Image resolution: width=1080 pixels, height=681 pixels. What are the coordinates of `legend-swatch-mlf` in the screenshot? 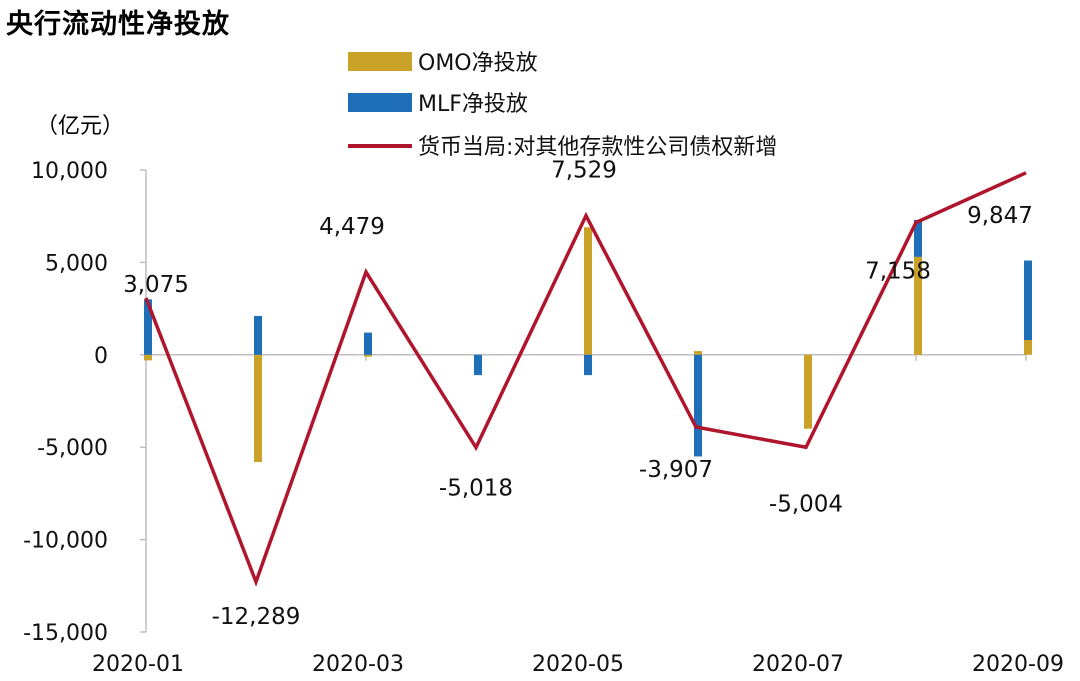 It's located at (380, 102).